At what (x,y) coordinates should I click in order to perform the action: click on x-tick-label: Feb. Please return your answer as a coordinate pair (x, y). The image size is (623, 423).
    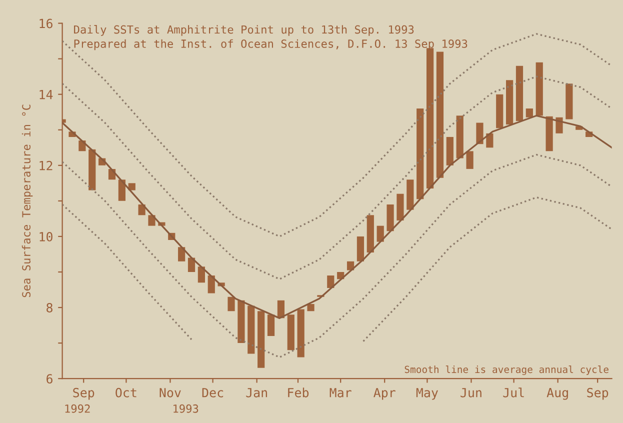
    Looking at the image, I should click on (298, 393).